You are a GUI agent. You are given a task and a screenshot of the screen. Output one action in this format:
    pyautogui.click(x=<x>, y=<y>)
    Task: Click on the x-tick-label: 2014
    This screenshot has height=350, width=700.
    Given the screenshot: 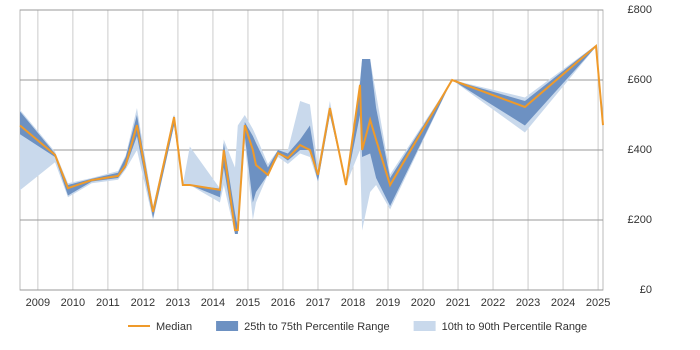 What is the action you would take?
    pyautogui.click(x=213, y=303)
    